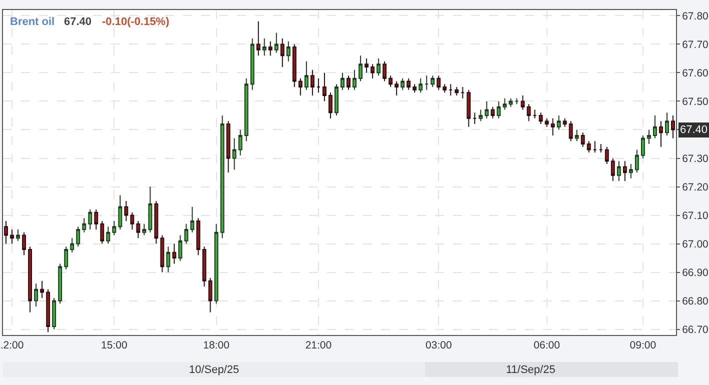 The image size is (709, 385). I want to click on y-tick-label: 67.60, so click(695, 73).